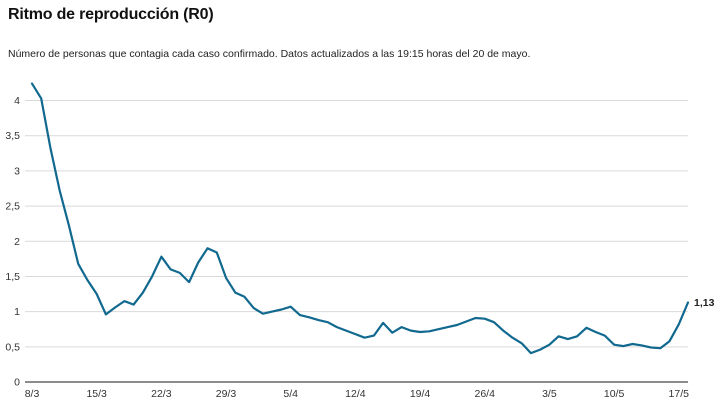 This screenshot has width=714, height=420. I want to click on x-axis-tick-label: 22/3, so click(161, 394).